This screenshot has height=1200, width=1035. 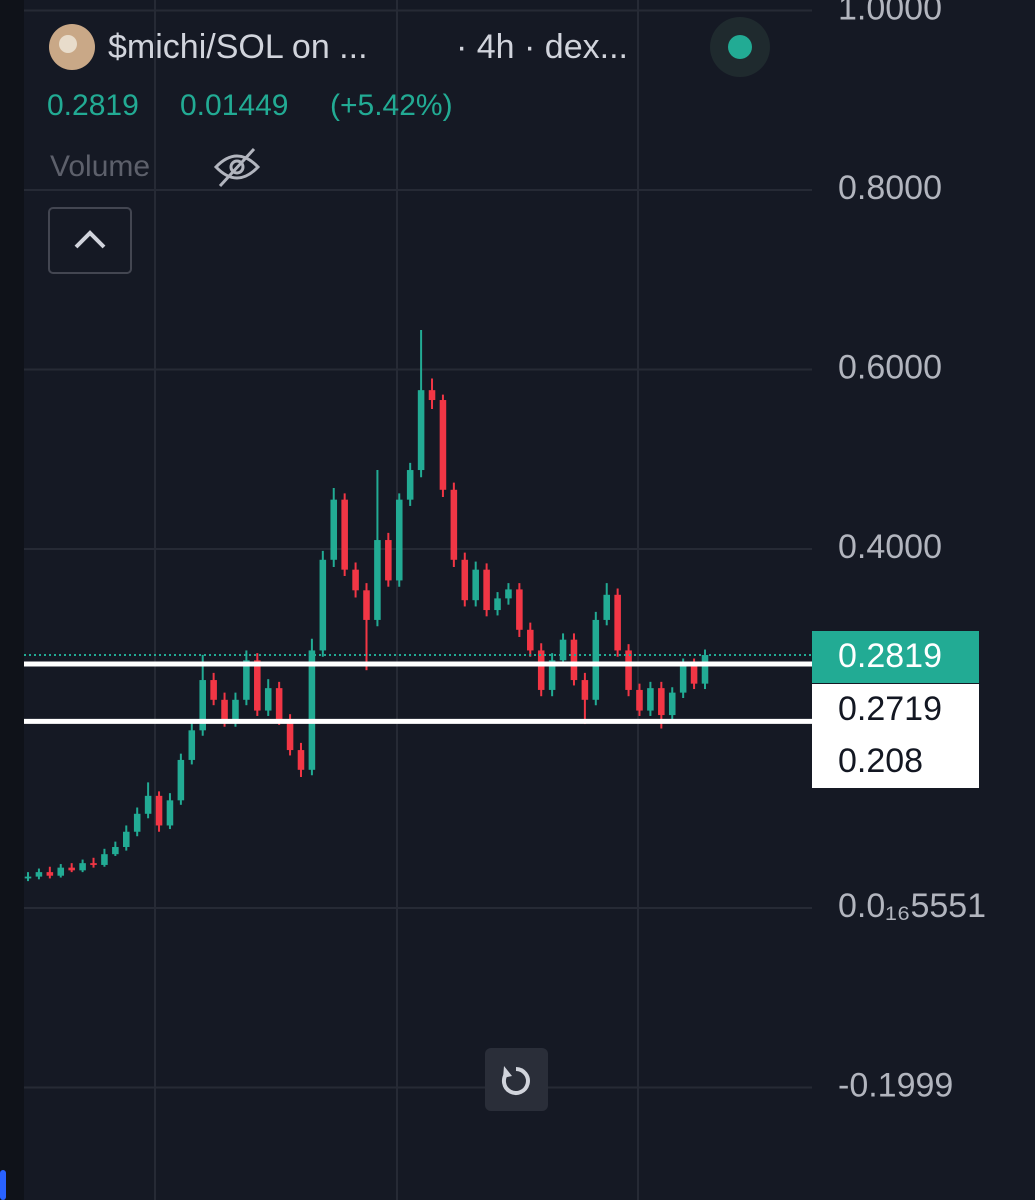 I want to click on header-price: 0.2819, so click(x=93, y=105).